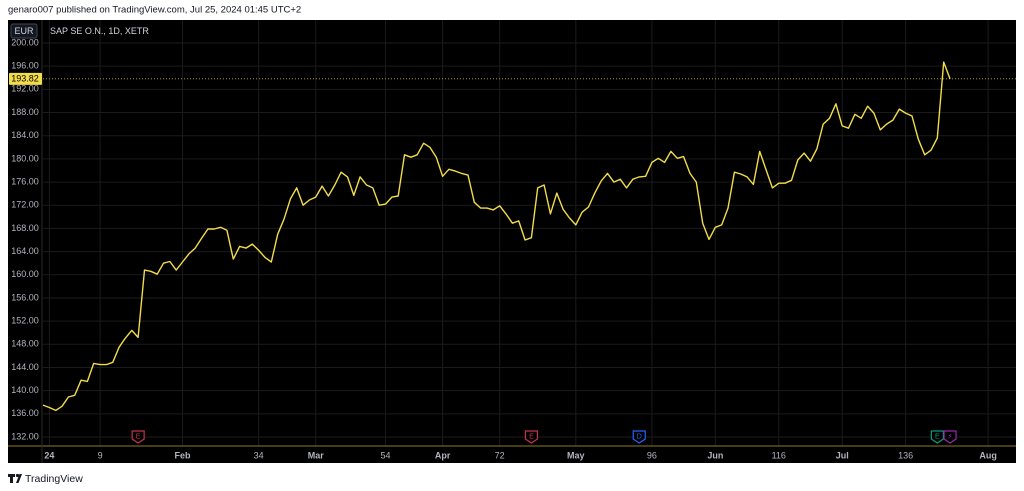  What do you see at coordinates (779, 455) in the screenshot?
I see `x-tick-label: 116` at bounding box center [779, 455].